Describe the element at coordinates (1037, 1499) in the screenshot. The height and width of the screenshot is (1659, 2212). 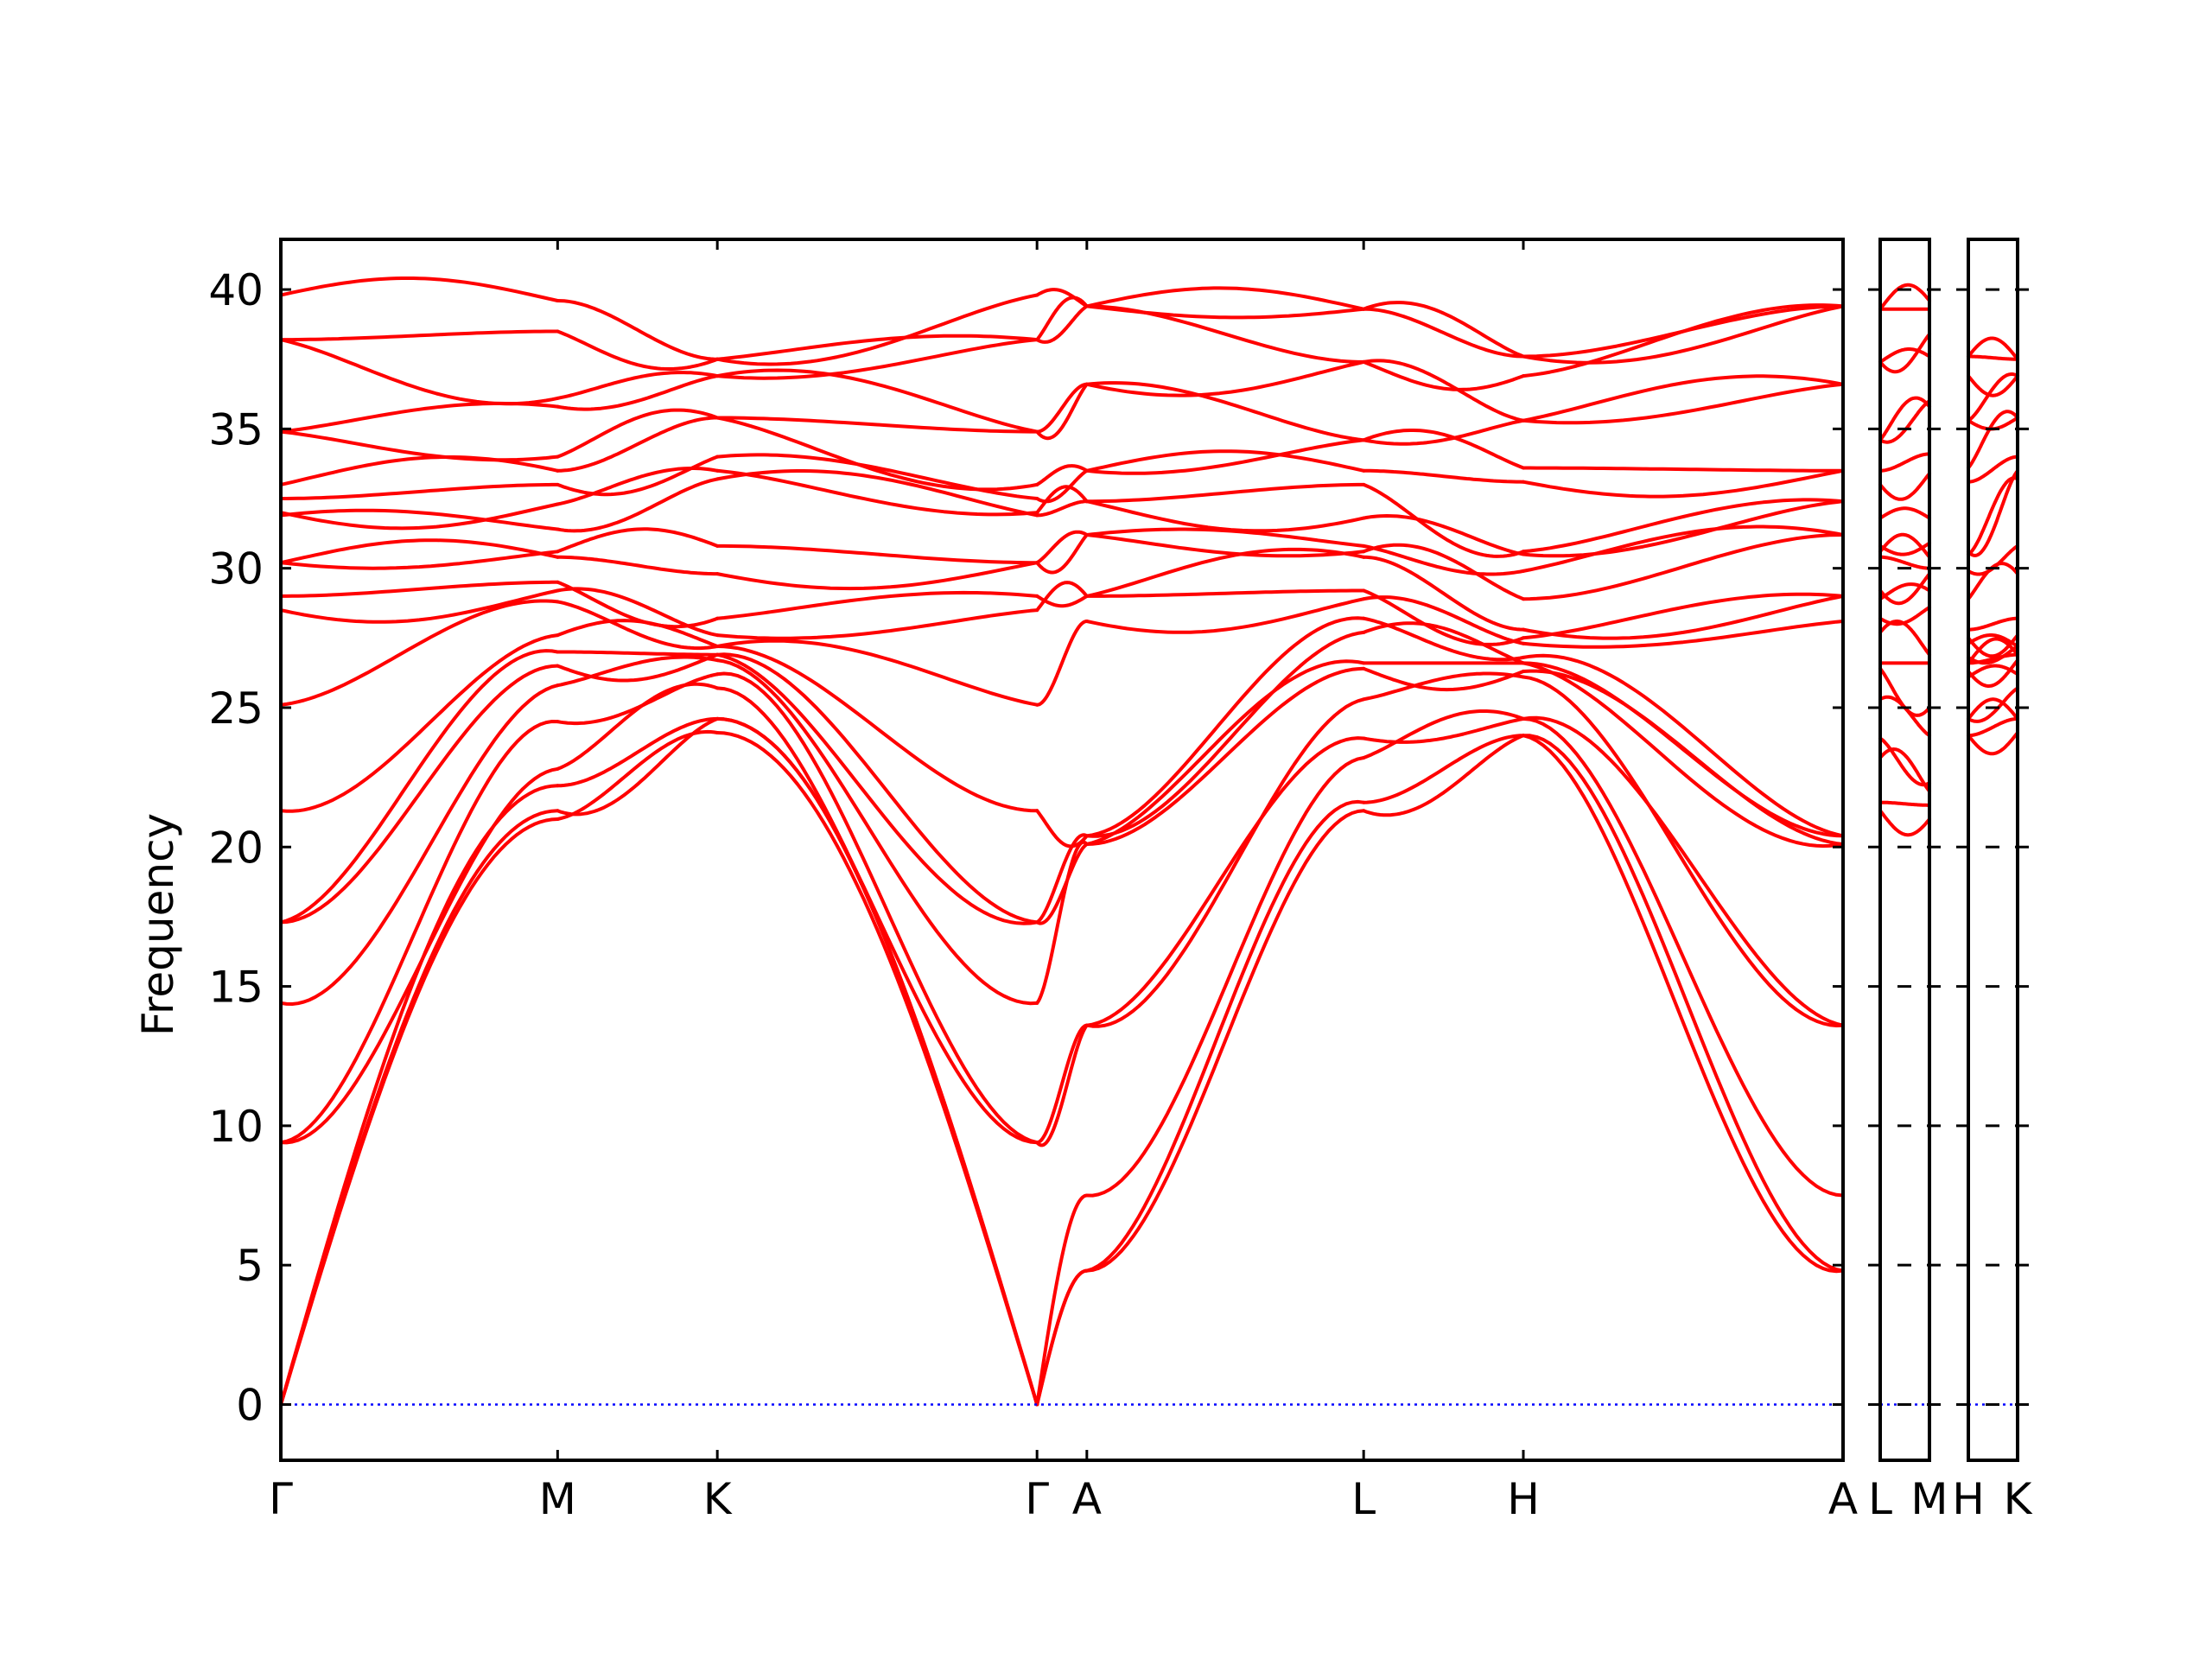
I see `x-tick-label: Γ` at that location.